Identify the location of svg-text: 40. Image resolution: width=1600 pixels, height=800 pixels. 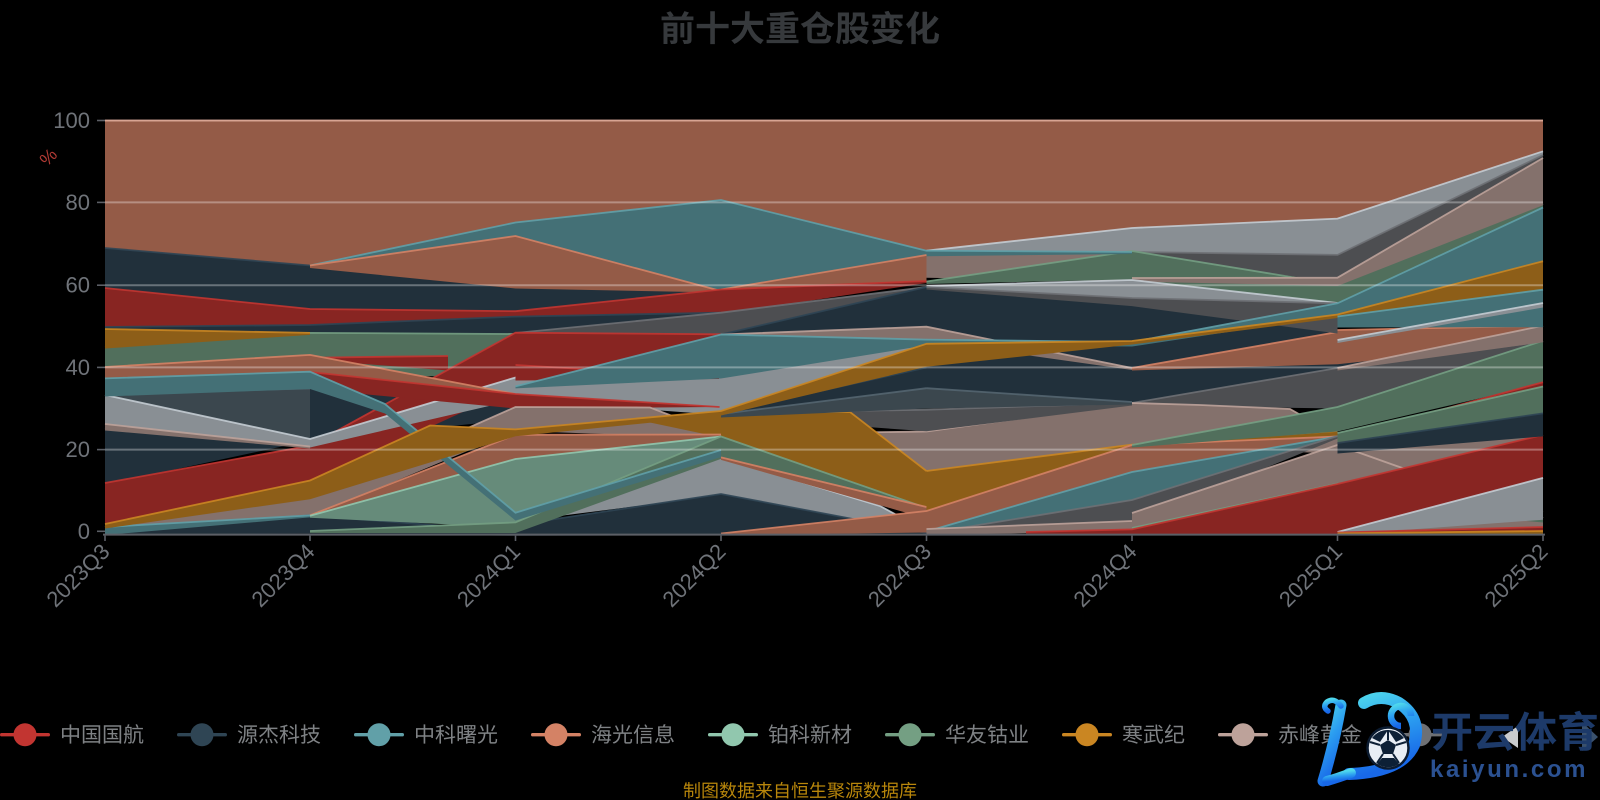
(78, 367).